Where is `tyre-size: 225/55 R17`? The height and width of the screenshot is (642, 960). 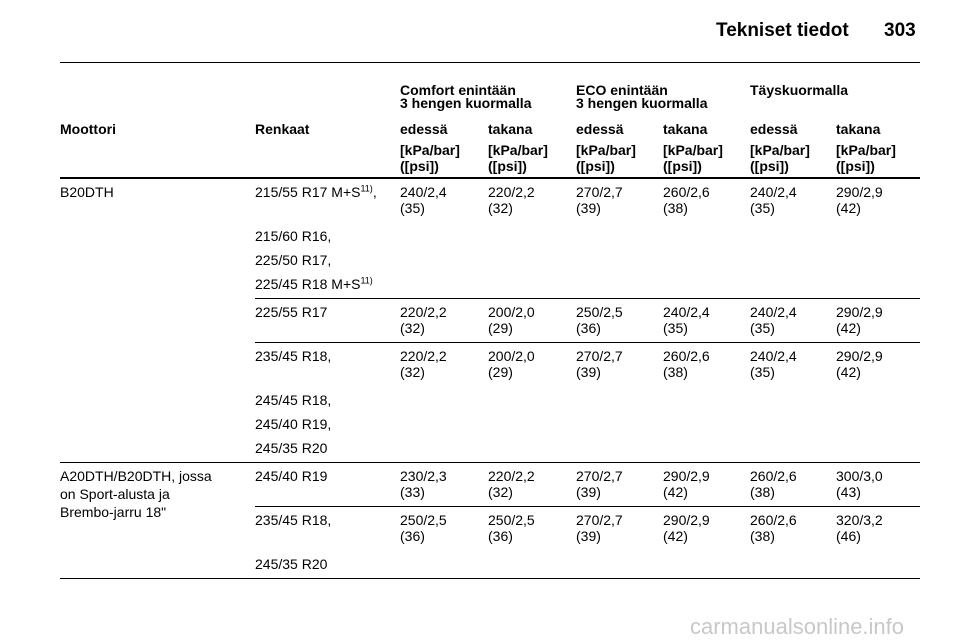 tyre-size: 225/55 R17 is located at coordinates (291, 312).